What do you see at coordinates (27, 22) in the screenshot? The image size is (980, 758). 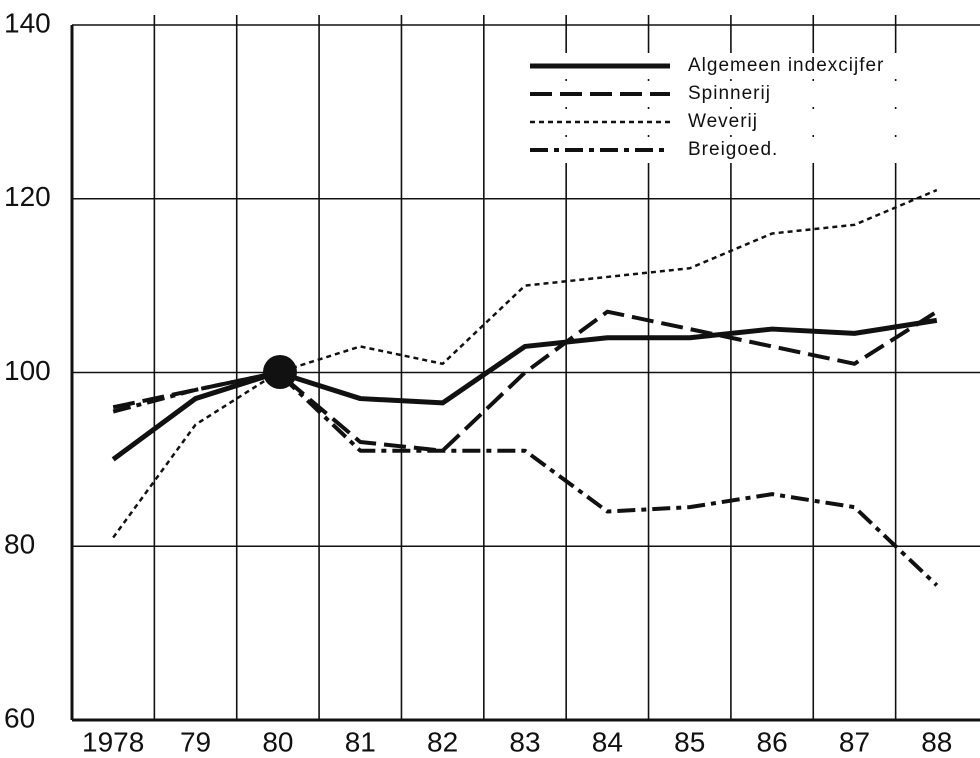 I see `y-tick-label: 140` at bounding box center [27, 22].